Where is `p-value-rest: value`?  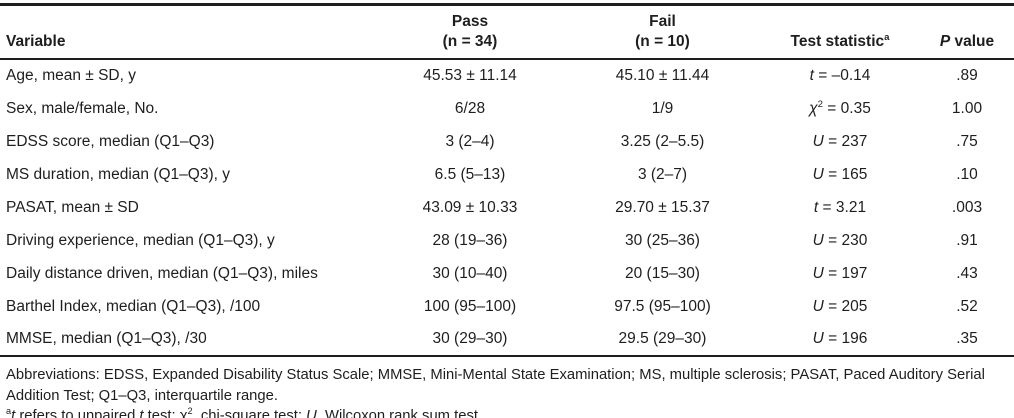 p-value-rest: value is located at coordinates (972, 41).